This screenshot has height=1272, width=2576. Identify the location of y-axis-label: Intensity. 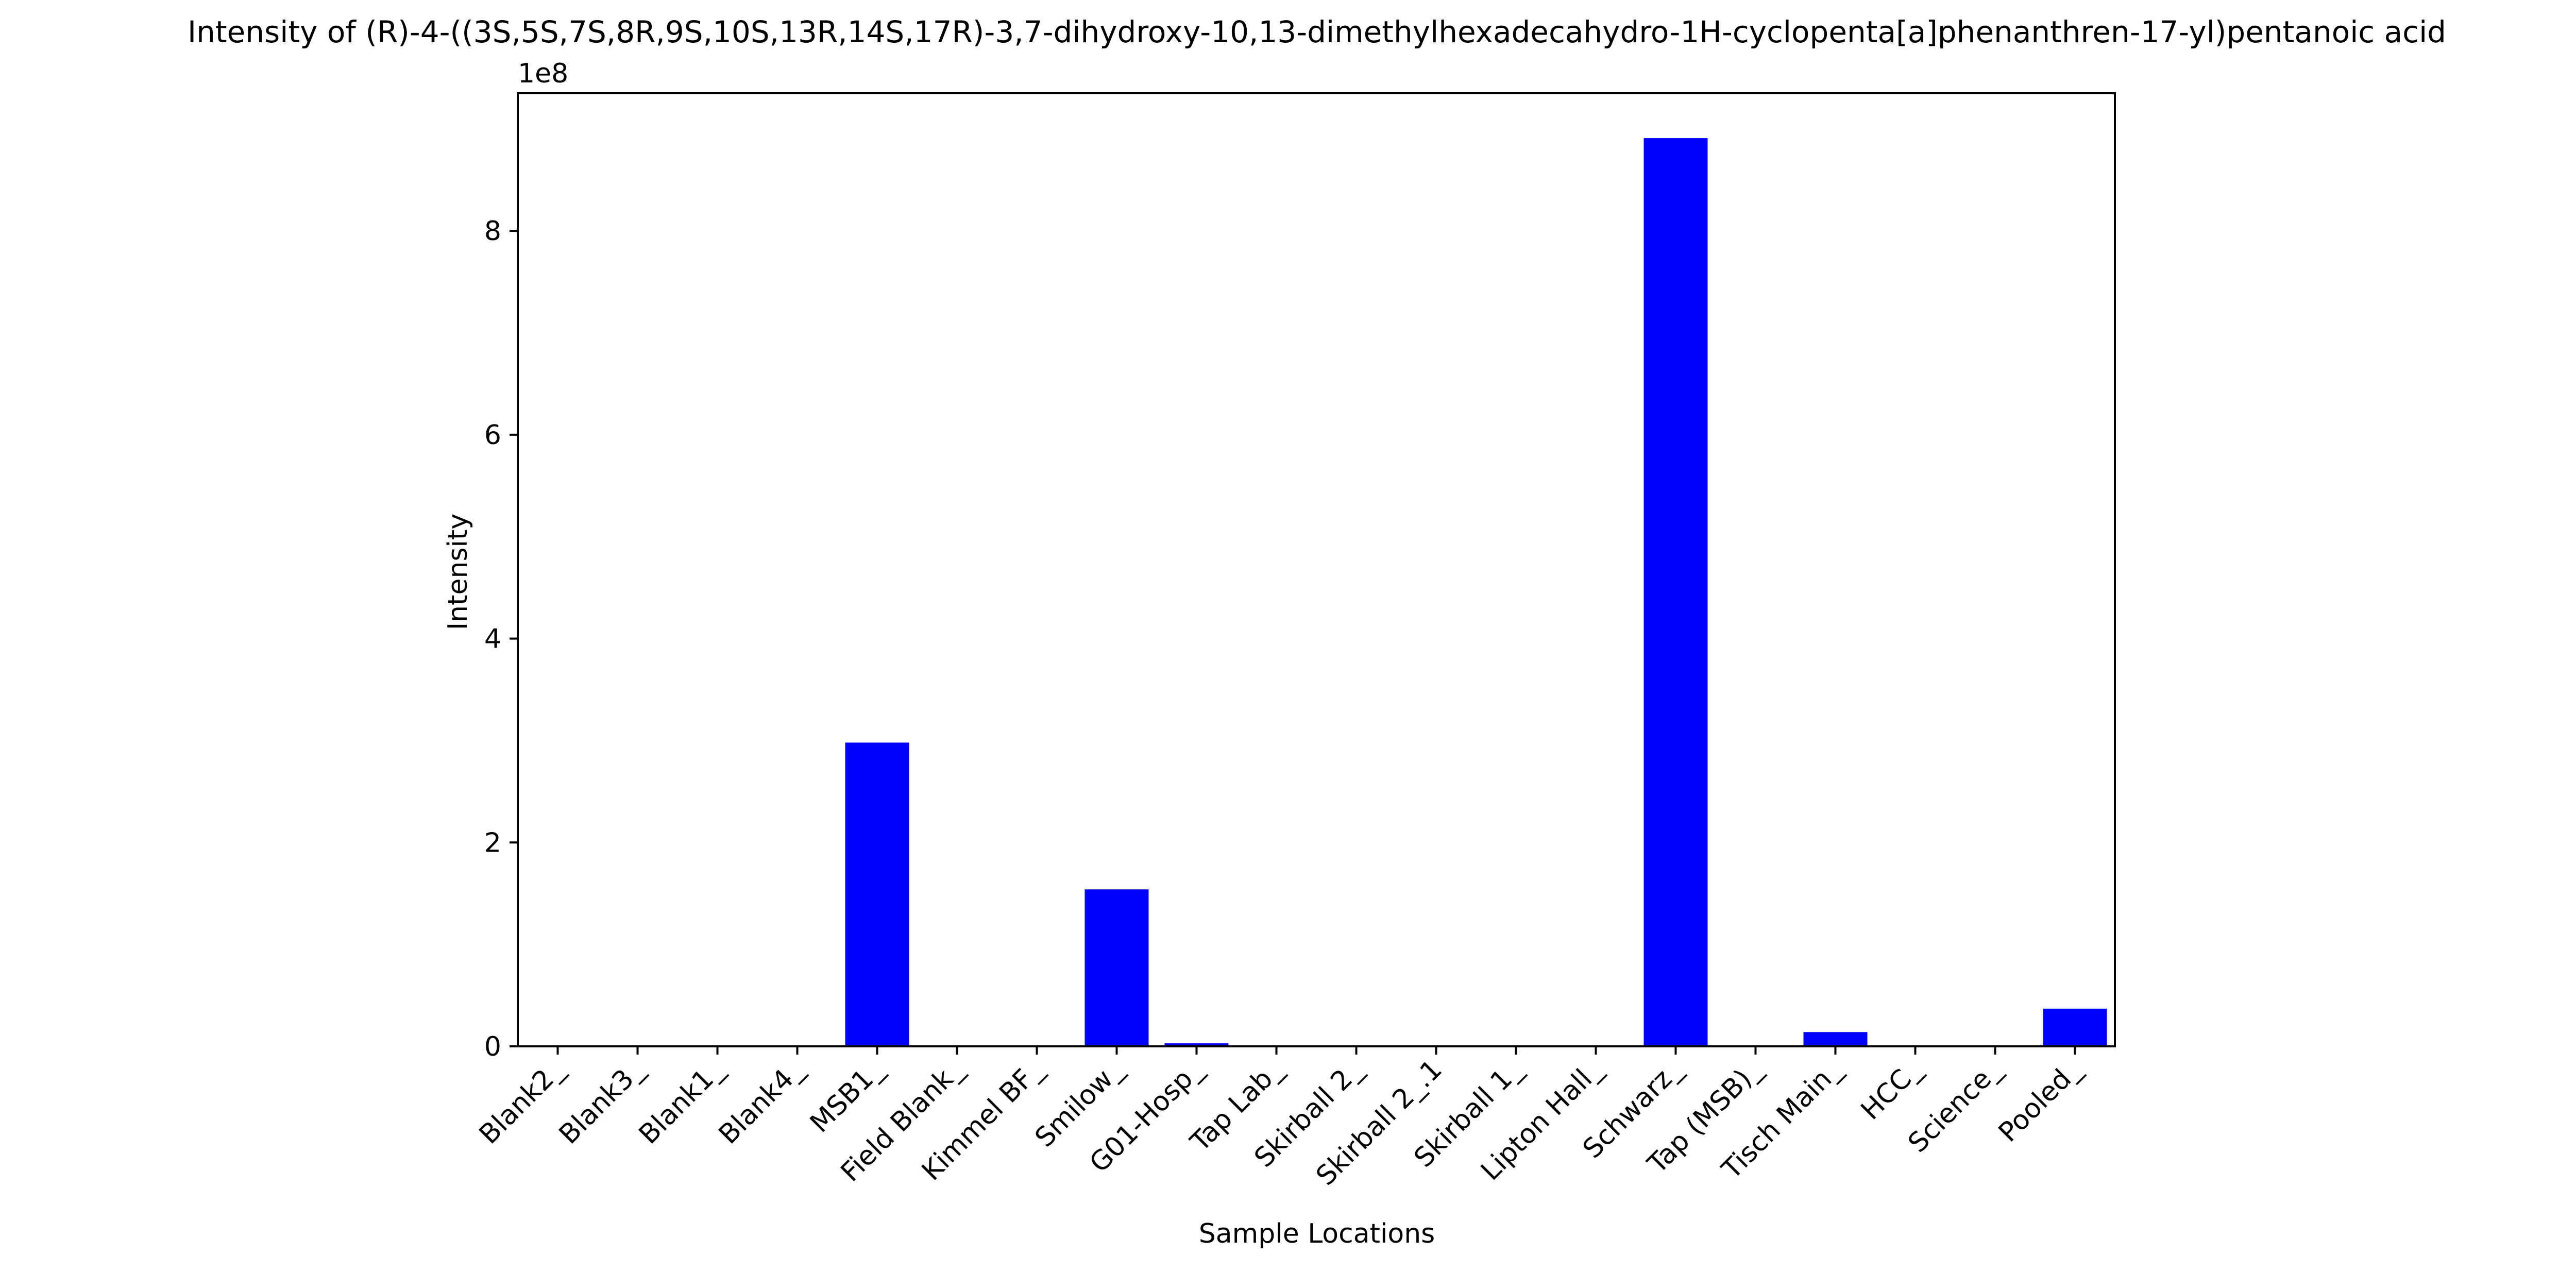
(458, 572).